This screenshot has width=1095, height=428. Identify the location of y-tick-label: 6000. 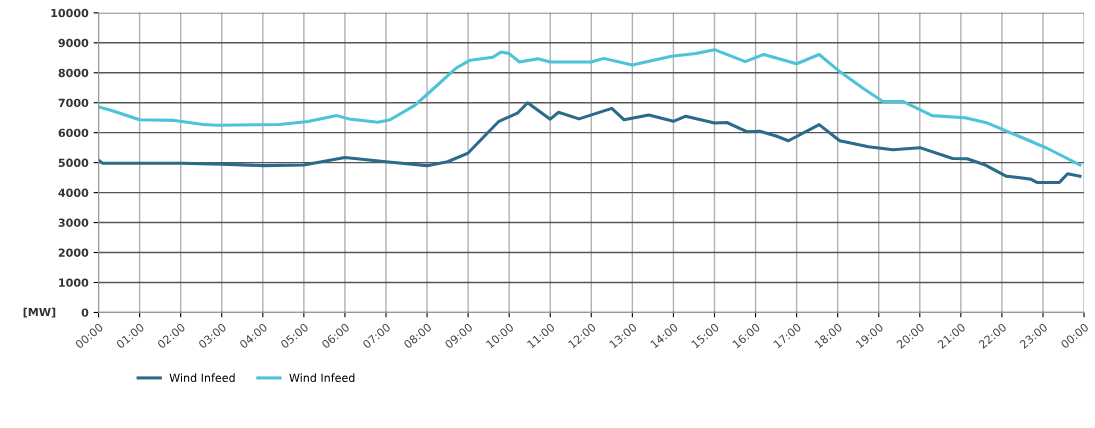
(73, 133).